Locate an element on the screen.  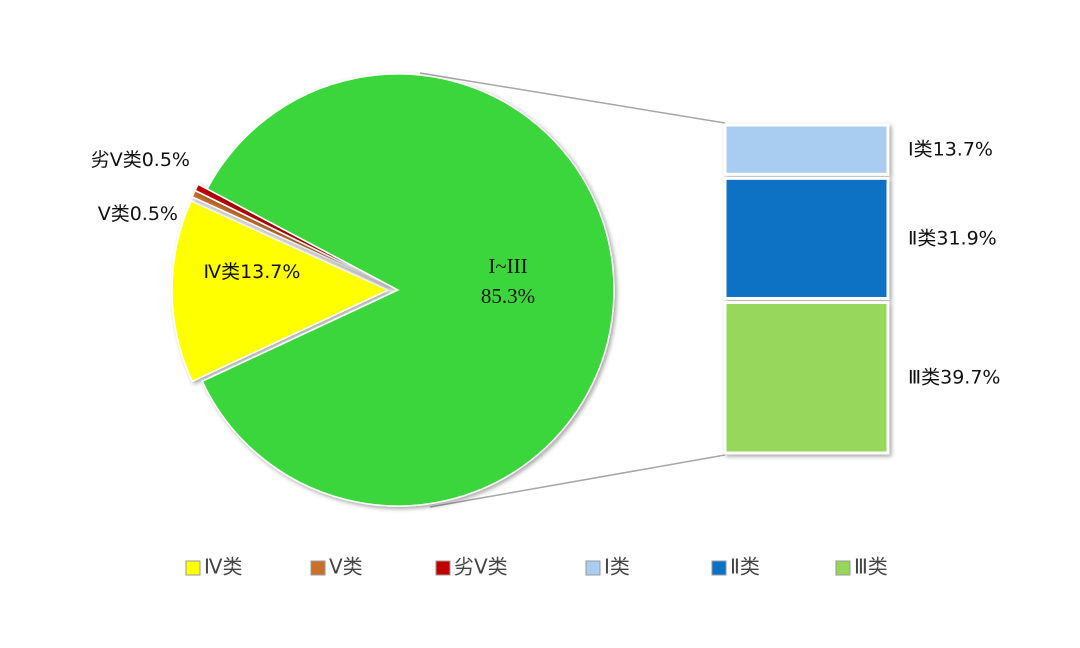
legend-label: Ⅴ类 is located at coordinates (346, 567).